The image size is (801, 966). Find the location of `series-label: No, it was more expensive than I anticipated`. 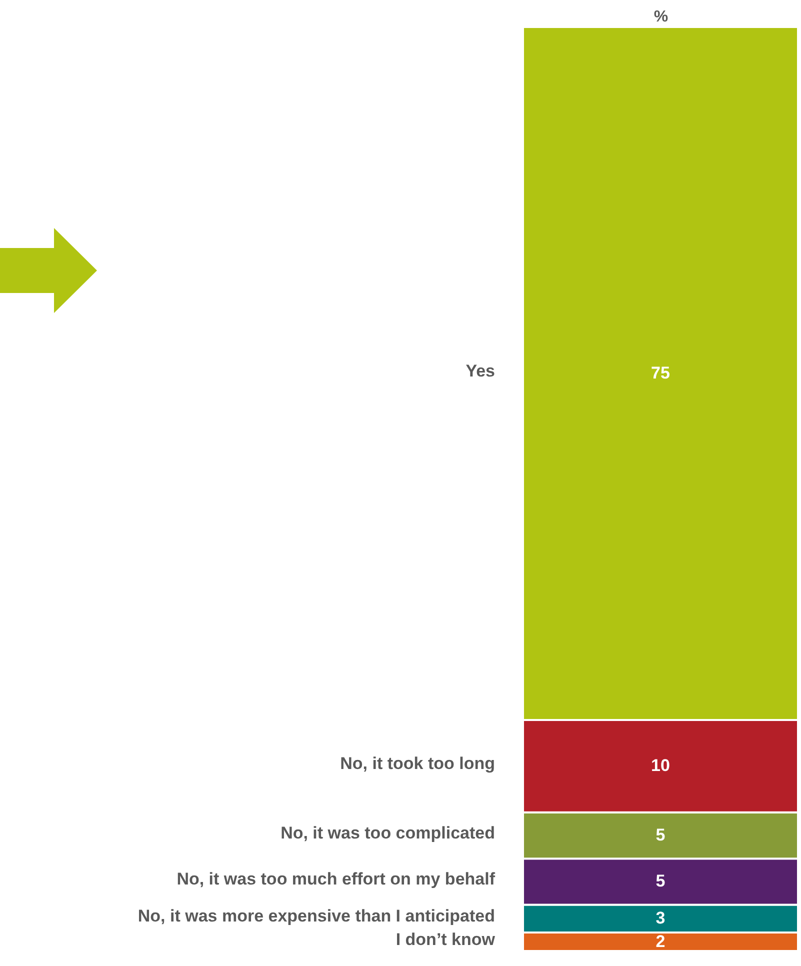

series-label: No, it was more expensive than I anticipated is located at coordinates (316, 916).